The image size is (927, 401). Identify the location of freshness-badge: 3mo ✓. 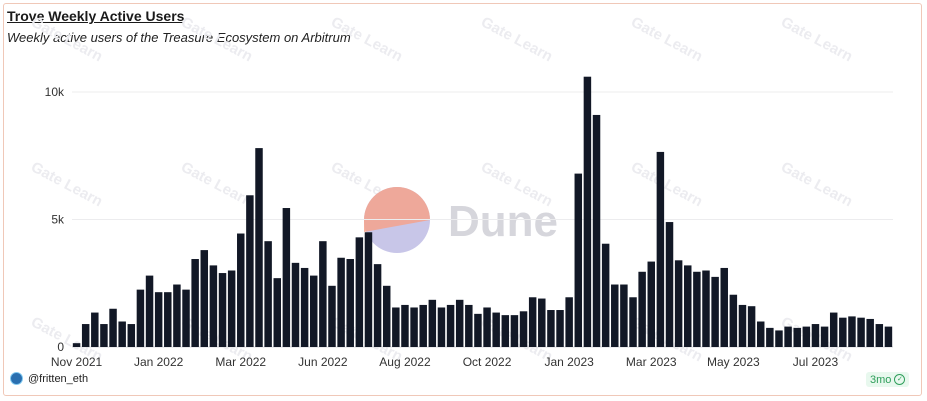
(888, 379).